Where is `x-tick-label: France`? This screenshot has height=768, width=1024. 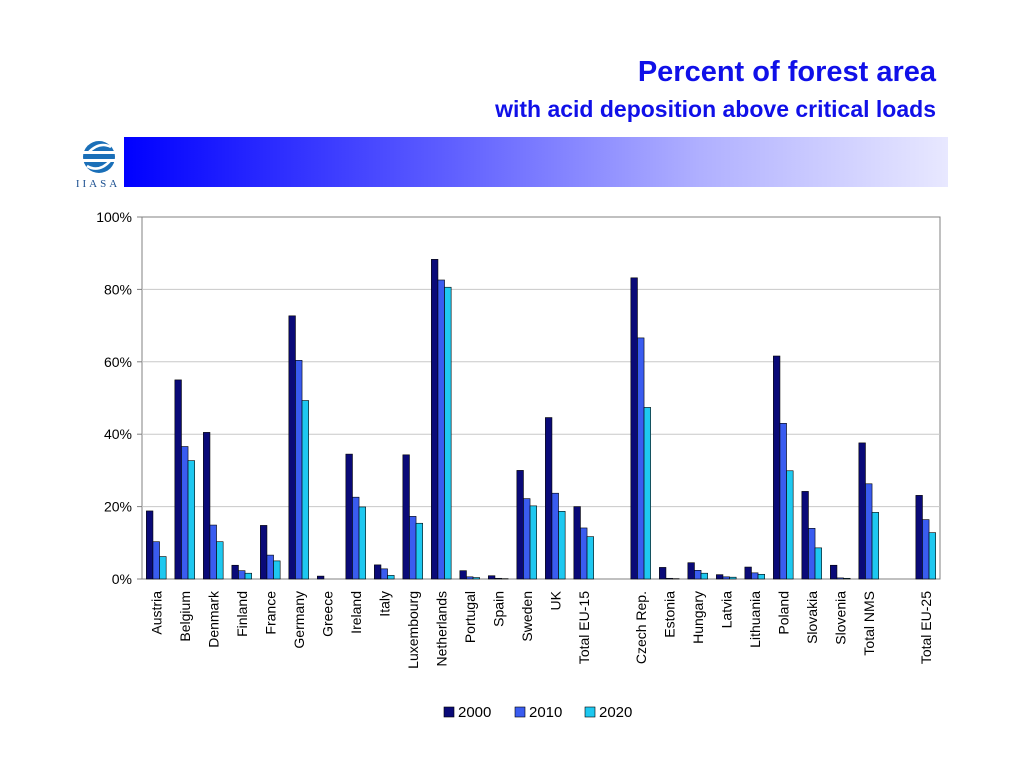
x-tick-label: France is located at coordinates (270, 613).